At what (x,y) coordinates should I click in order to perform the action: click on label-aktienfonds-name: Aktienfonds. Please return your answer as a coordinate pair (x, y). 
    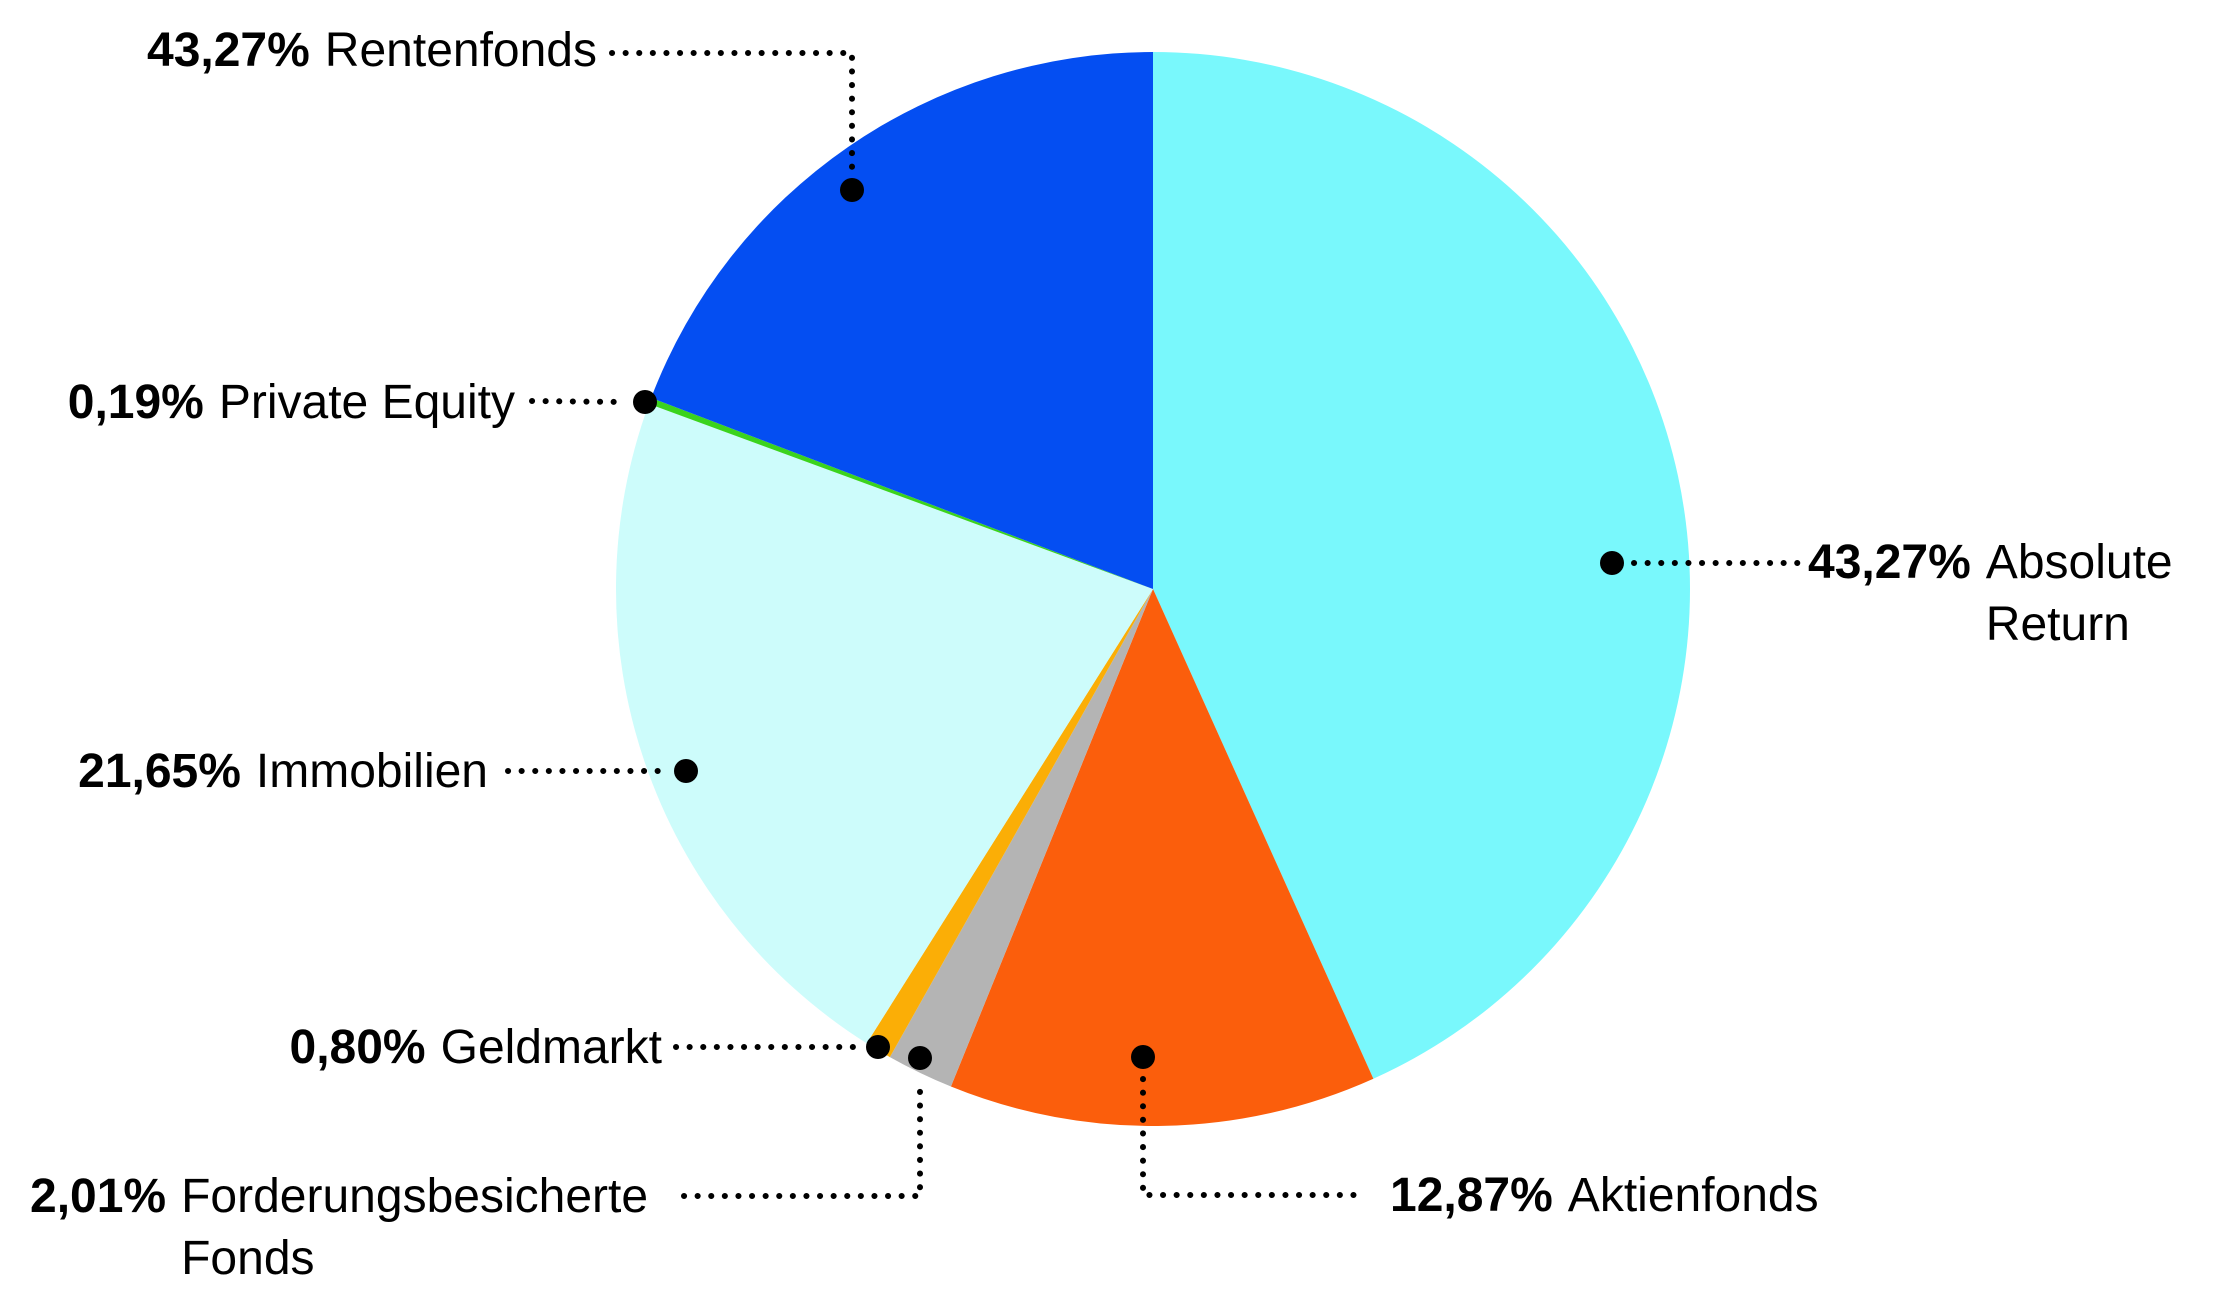
    Looking at the image, I should click on (1693, 1195).